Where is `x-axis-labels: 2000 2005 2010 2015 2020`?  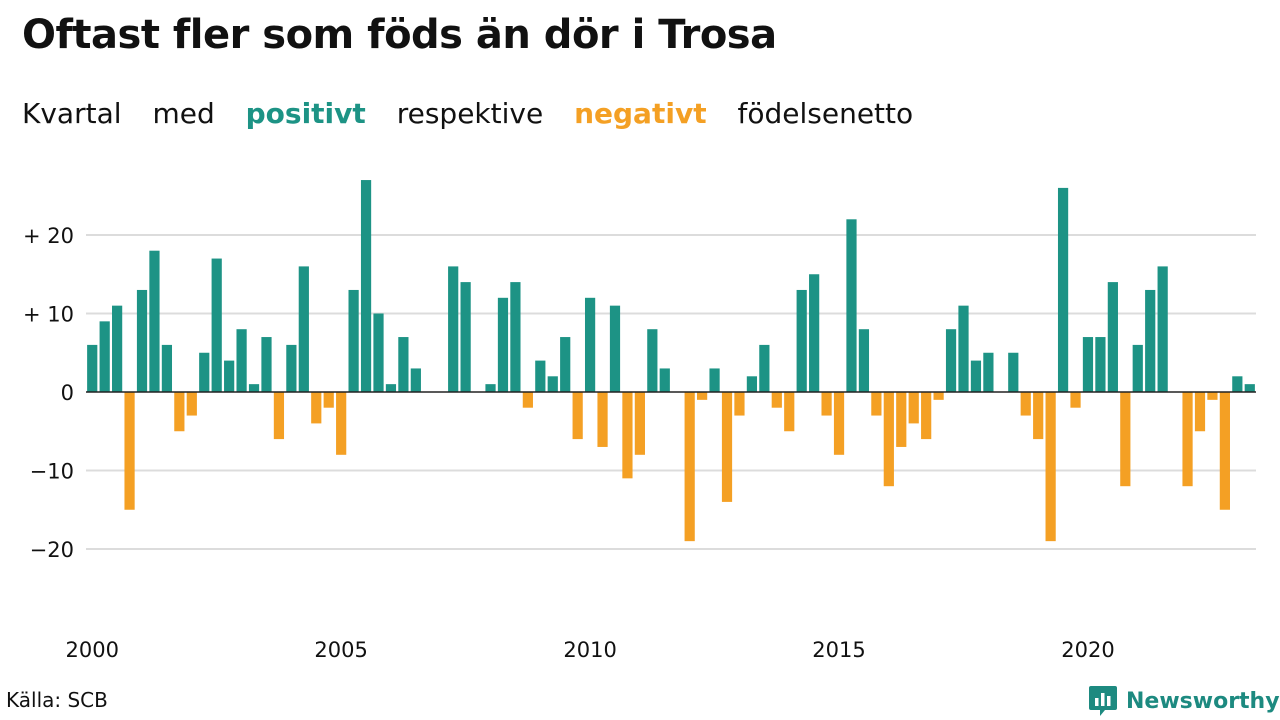
x-axis-labels: 2000 2005 2010 2015 2020 is located at coordinates (589, 650).